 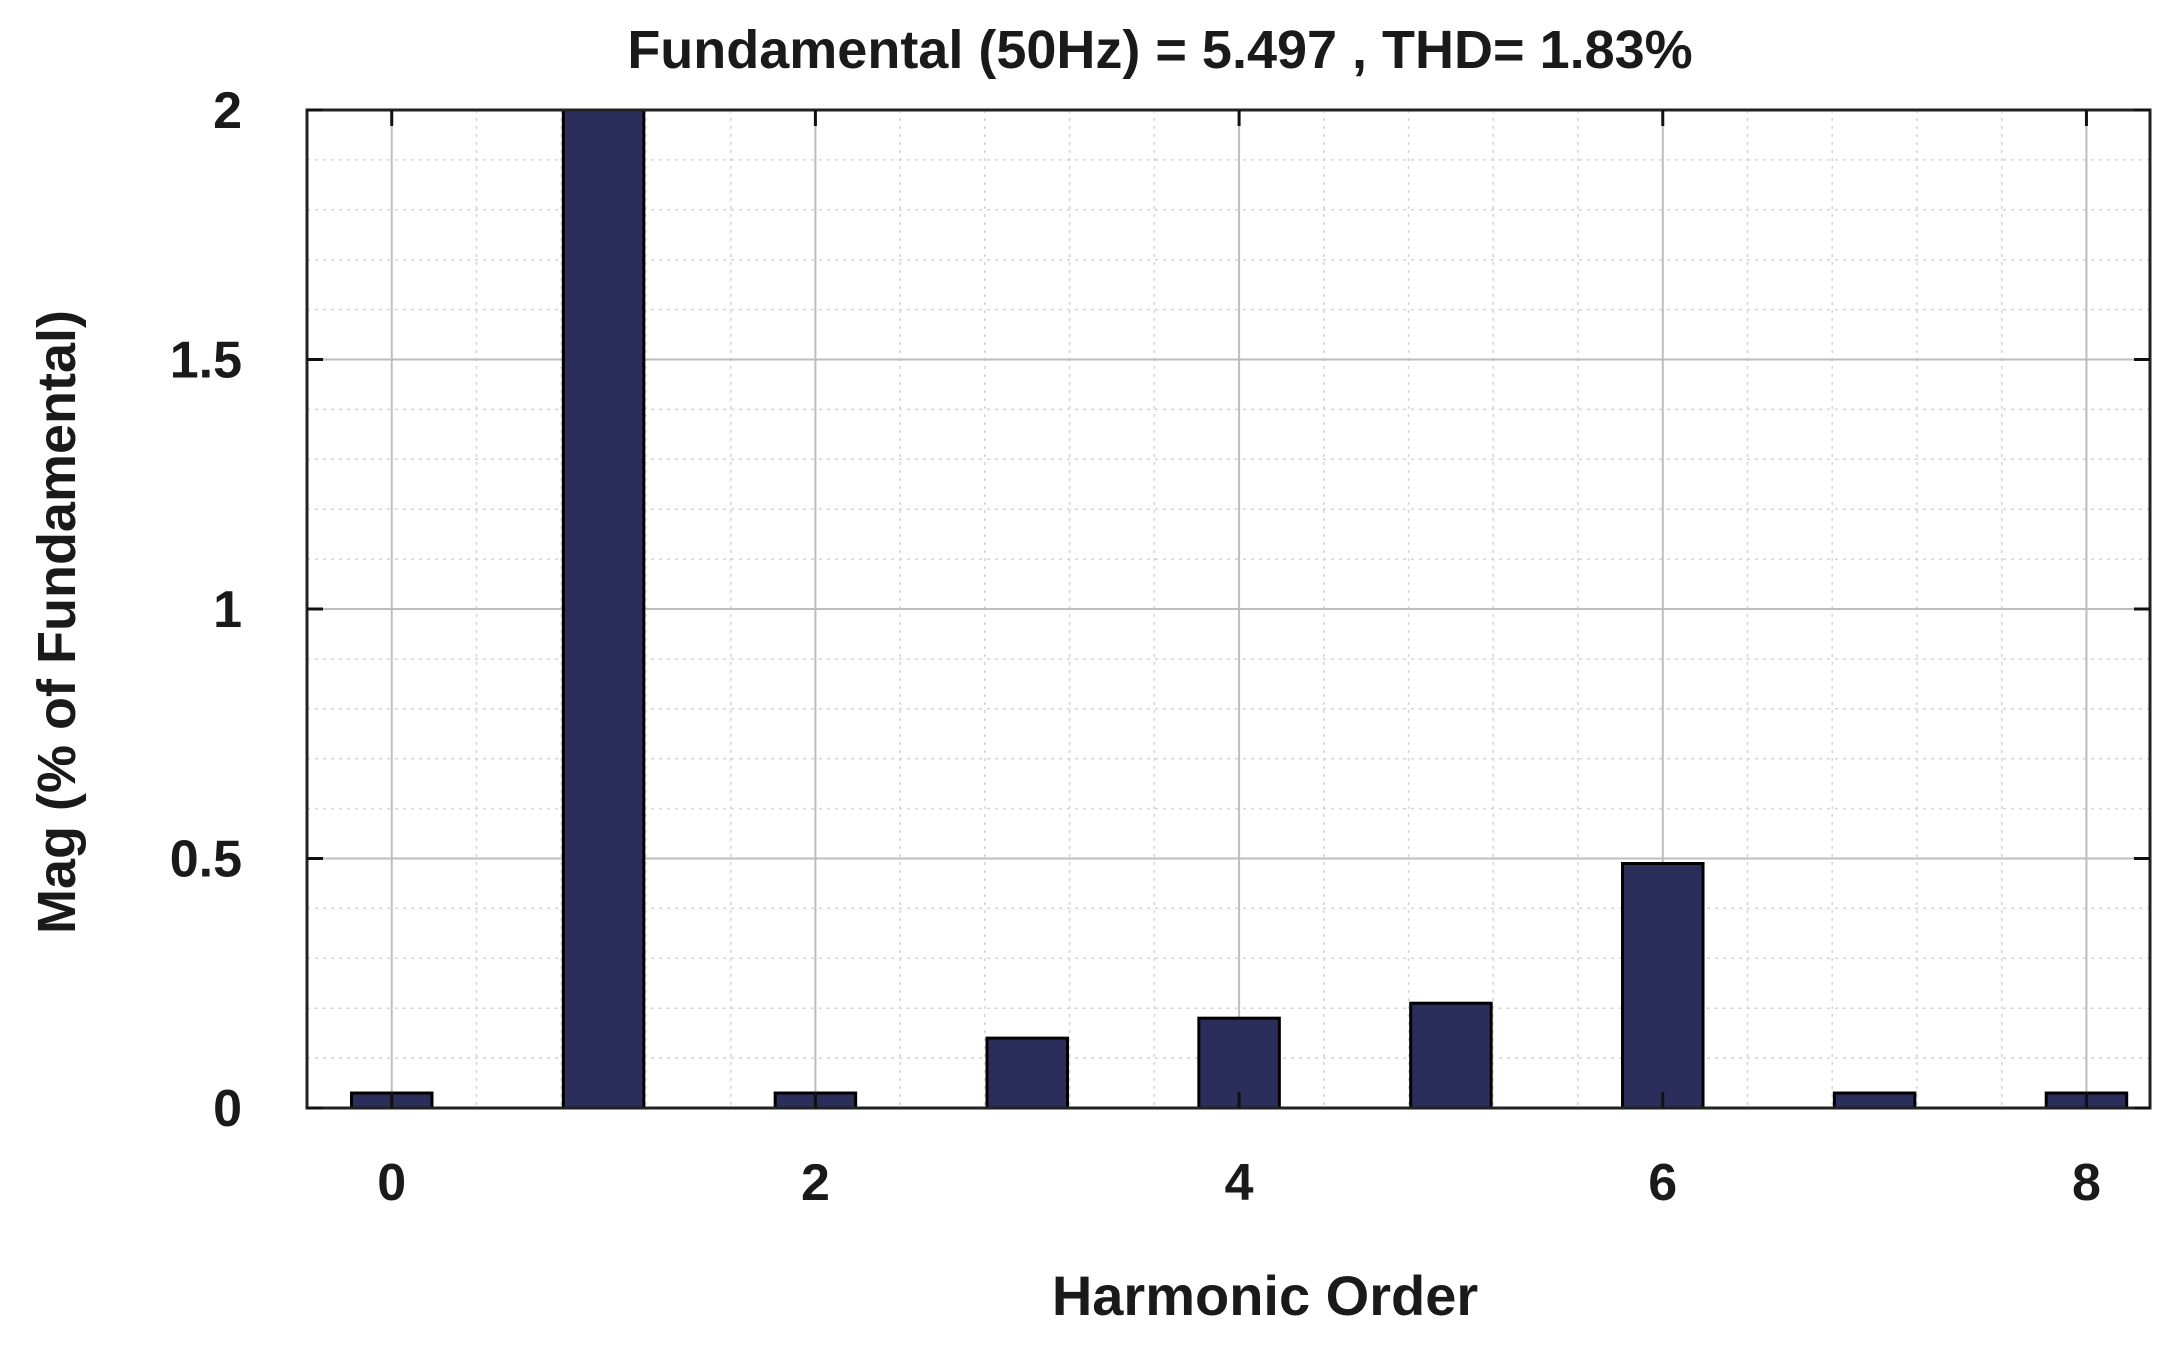 What do you see at coordinates (1662, 1183) in the screenshot?
I see `x-tick-label: 6` at bounding box center [1662, 1183].